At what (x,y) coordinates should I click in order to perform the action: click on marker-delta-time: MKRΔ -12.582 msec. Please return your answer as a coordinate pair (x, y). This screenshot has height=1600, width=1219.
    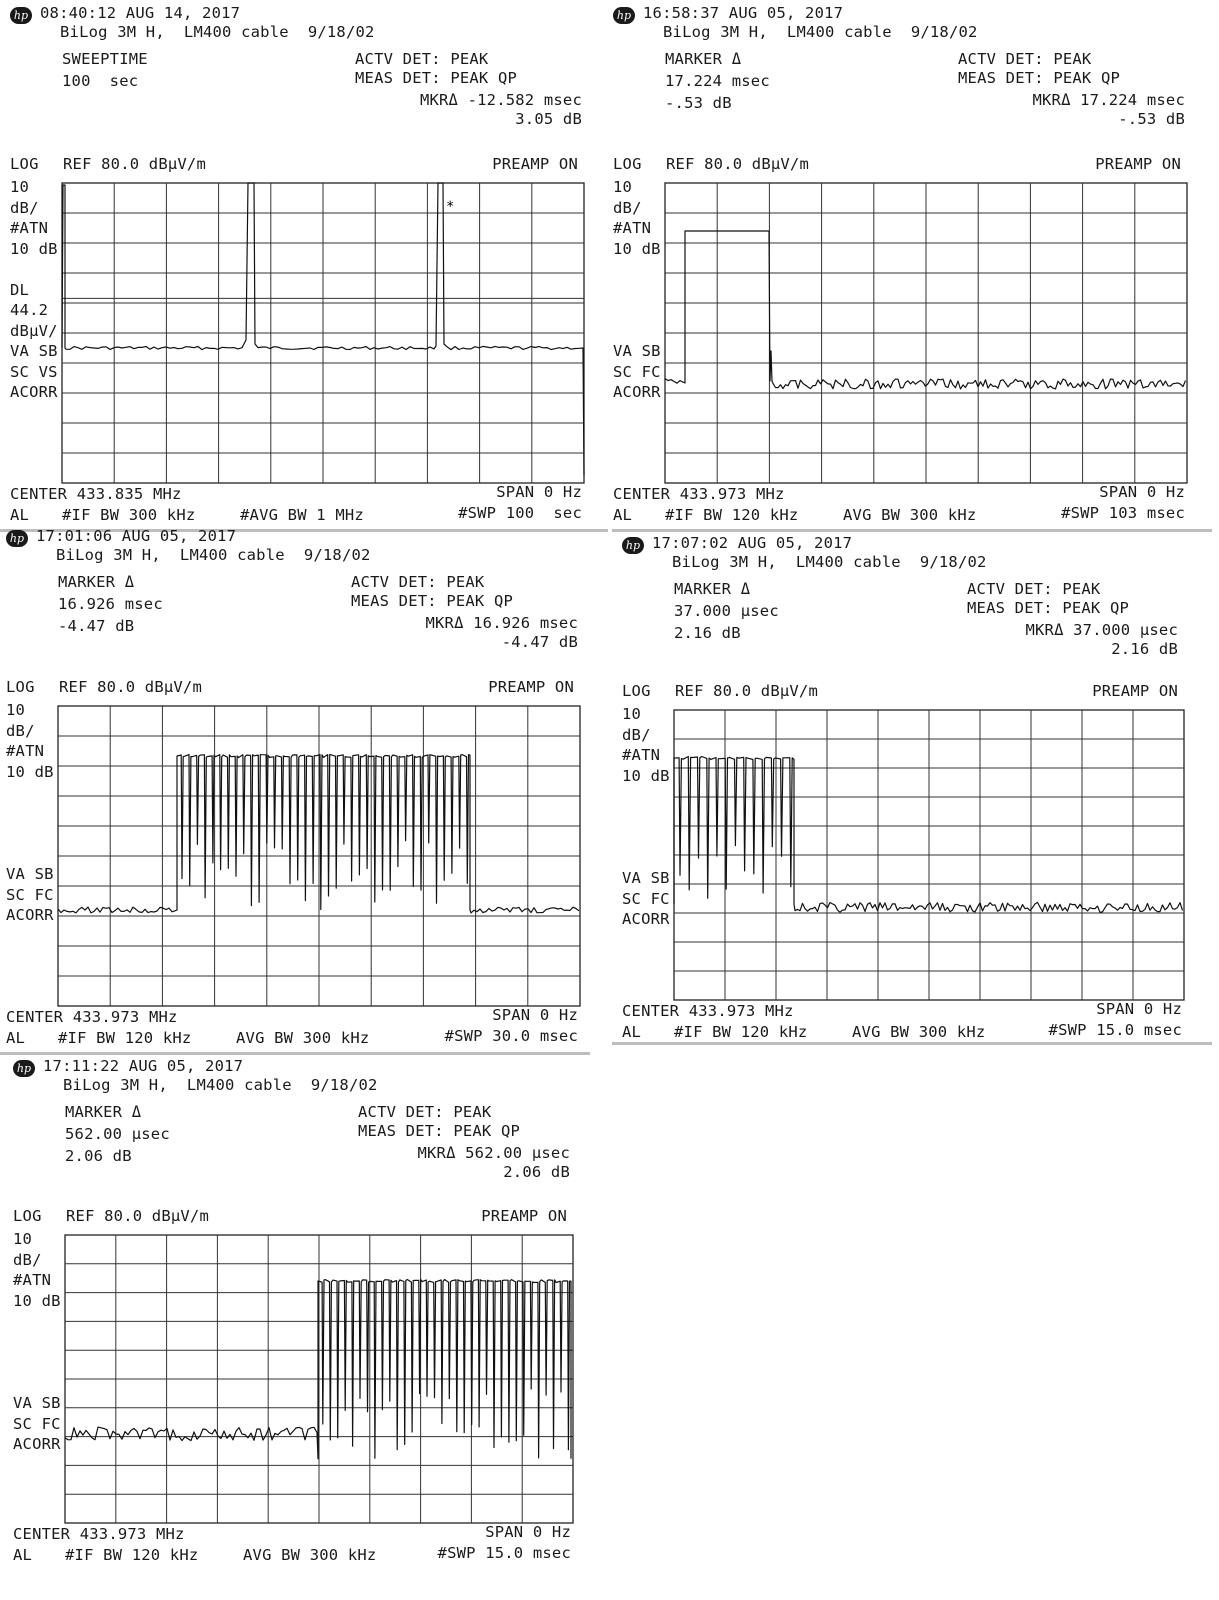
    Looking at the image, I should click on (500, 100).